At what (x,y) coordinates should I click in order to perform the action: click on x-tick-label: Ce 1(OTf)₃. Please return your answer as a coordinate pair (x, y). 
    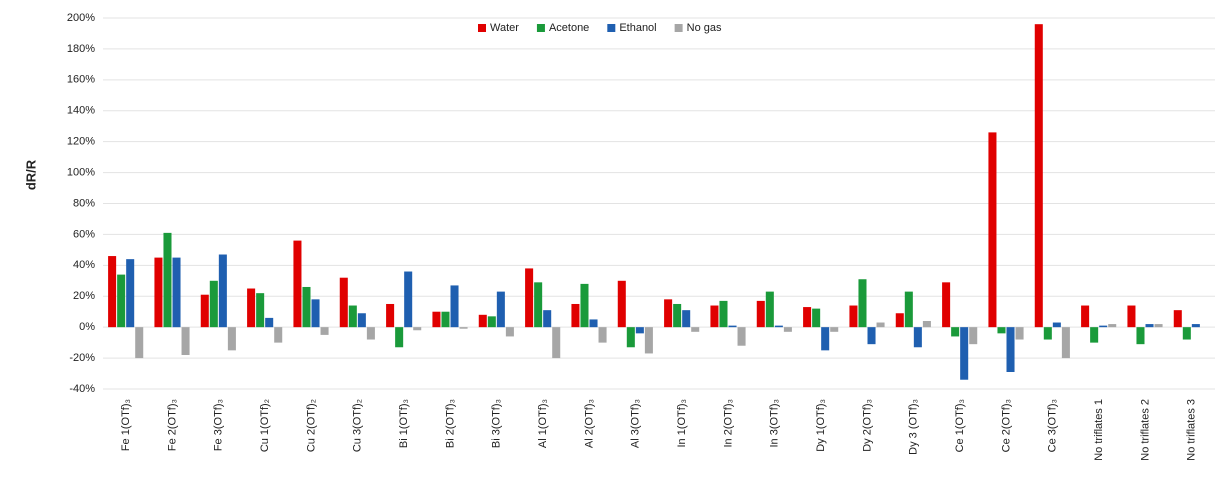
    Looking at the image, I should click on (960, 425).